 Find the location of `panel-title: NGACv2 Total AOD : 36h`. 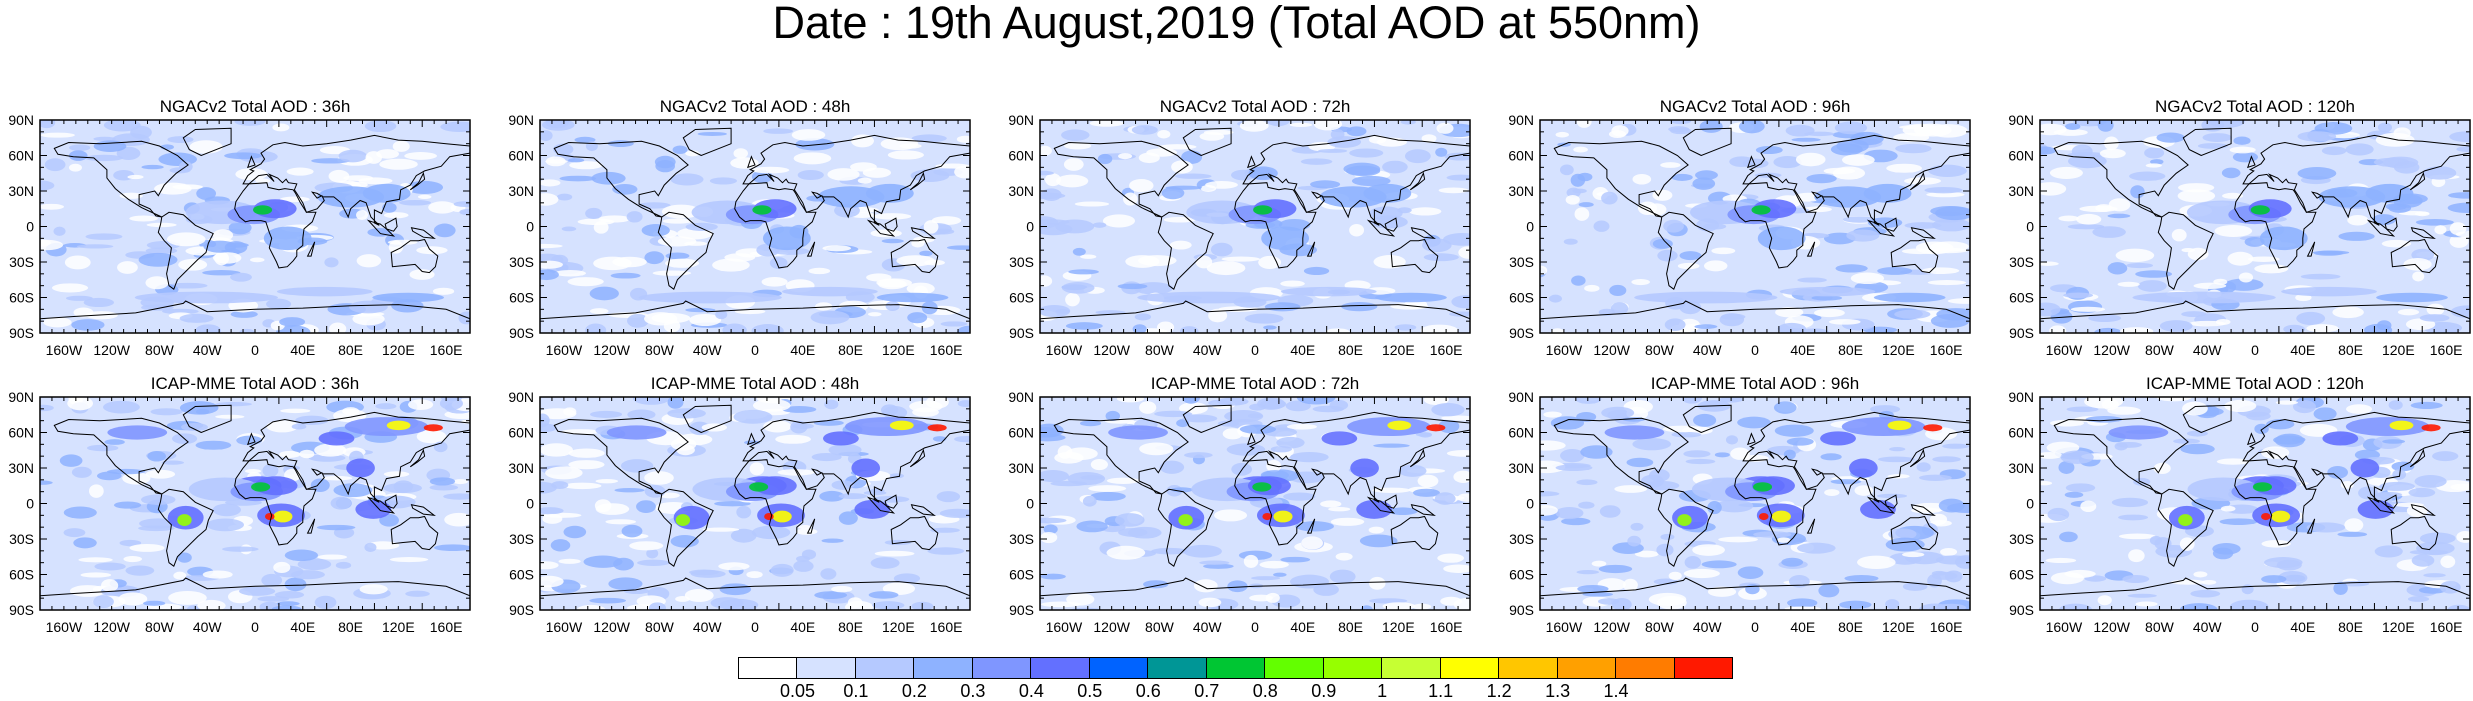

panel-title: NGACv2 Total AOD : 36h is located at coordinates (255, 106).